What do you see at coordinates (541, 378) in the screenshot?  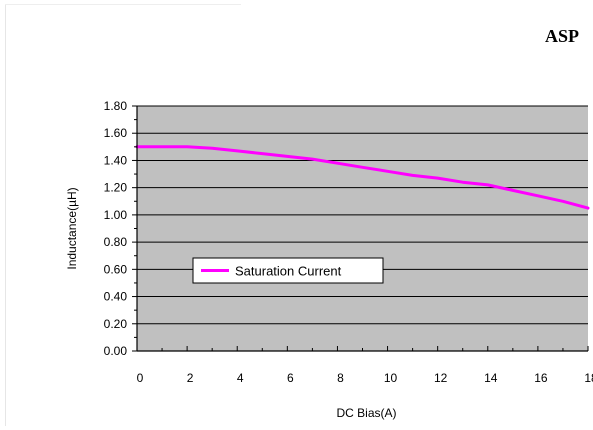 I see `x-tick-label: 16` at bounding box center [541, 378].